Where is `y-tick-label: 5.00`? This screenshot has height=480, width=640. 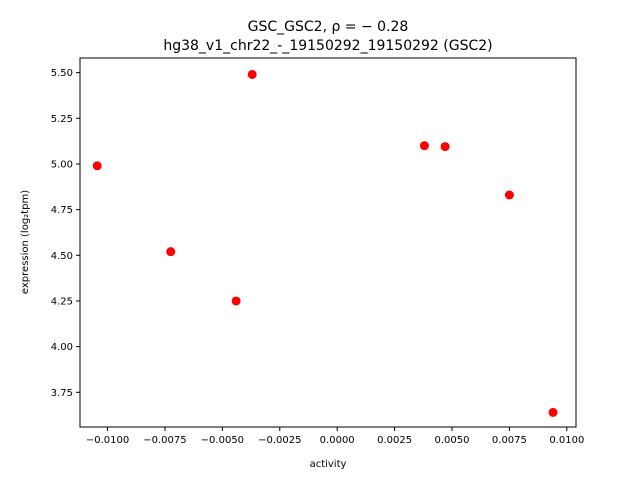 y-tick-label: 5.00 is located at coordinates (62, 164).